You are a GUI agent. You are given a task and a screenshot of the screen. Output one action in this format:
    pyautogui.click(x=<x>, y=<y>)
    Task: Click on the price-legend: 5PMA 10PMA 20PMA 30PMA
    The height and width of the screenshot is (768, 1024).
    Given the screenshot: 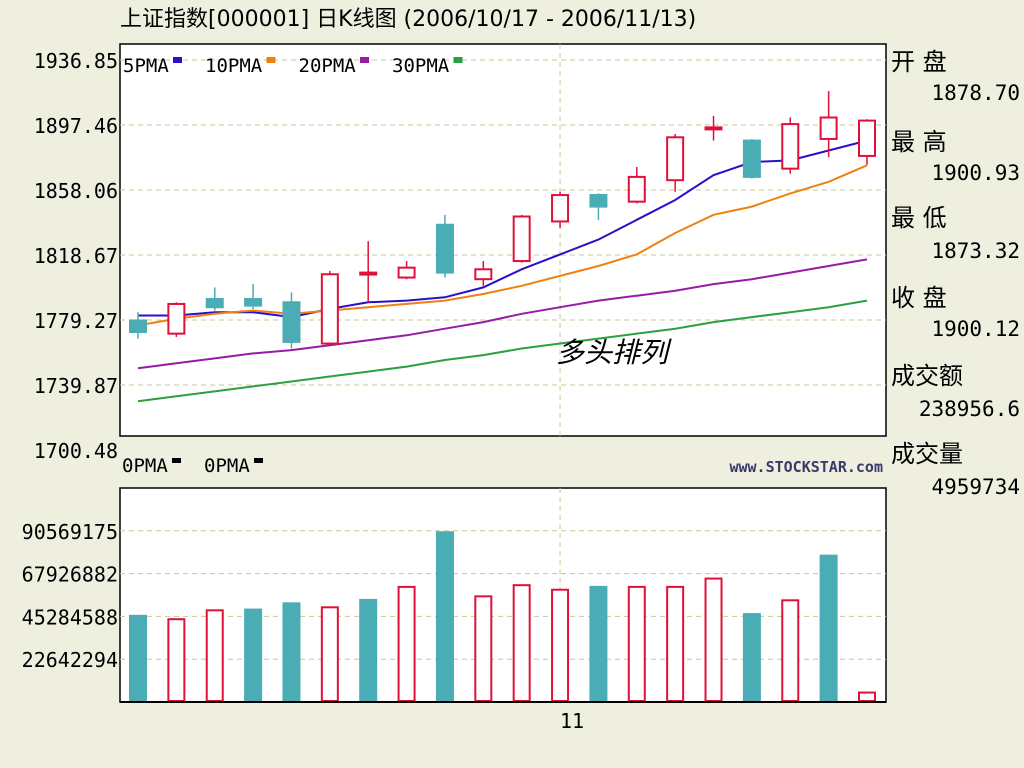 What is the action you would take?
    pyautogui.click(x=293, y=66)
    